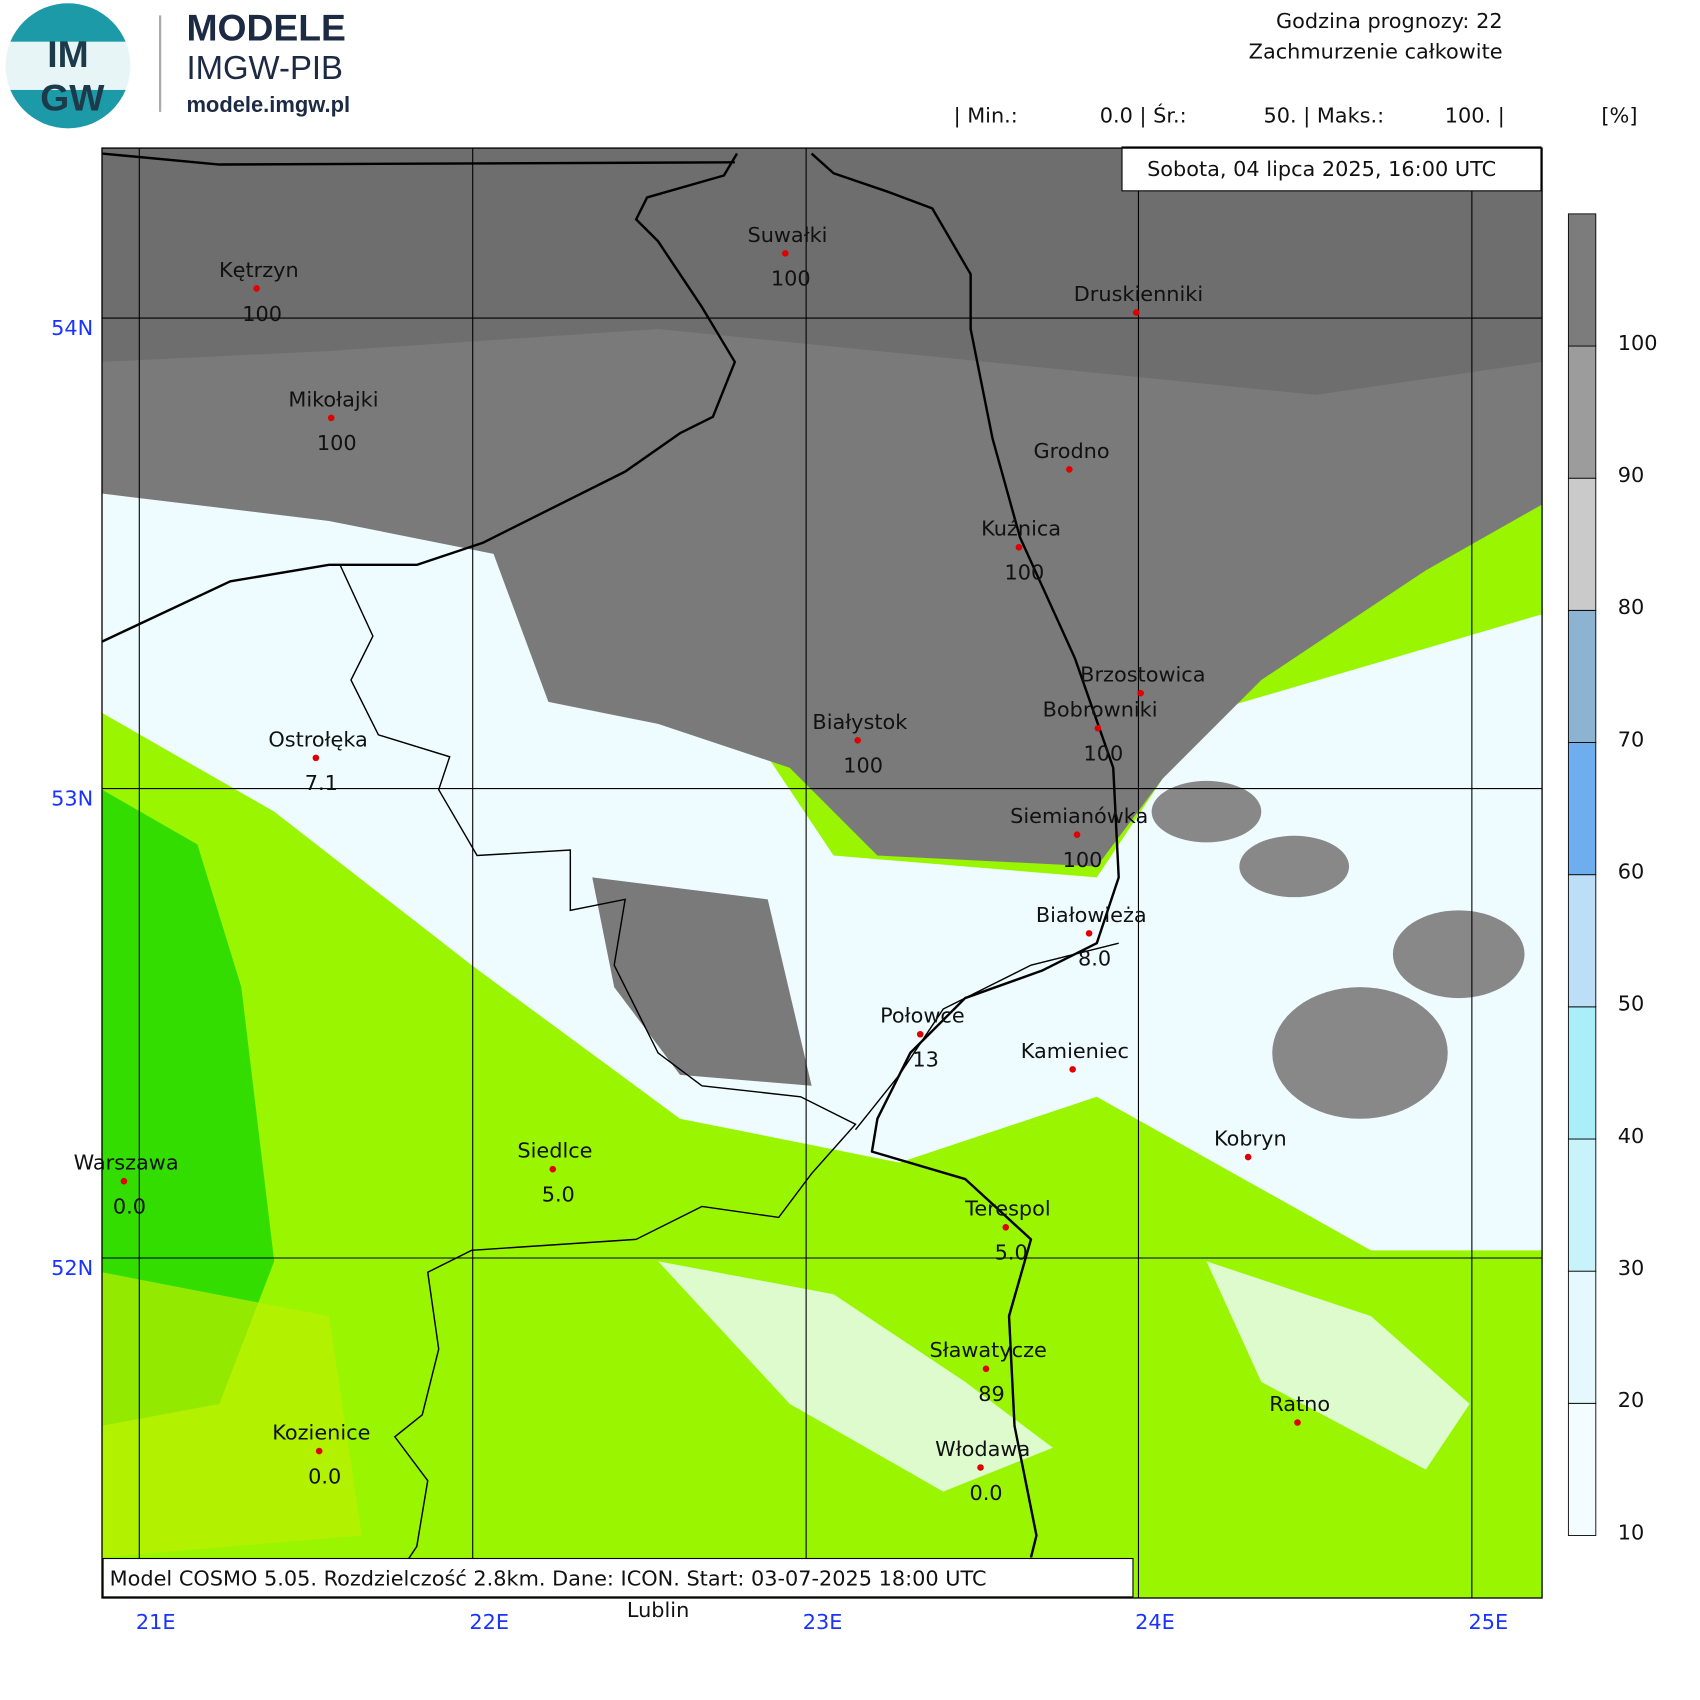 This screenshot has height=1700, width=1700. Describe the element at coordinates (925, 1060) in the screenshot. I see `city-value: 13` at that location.